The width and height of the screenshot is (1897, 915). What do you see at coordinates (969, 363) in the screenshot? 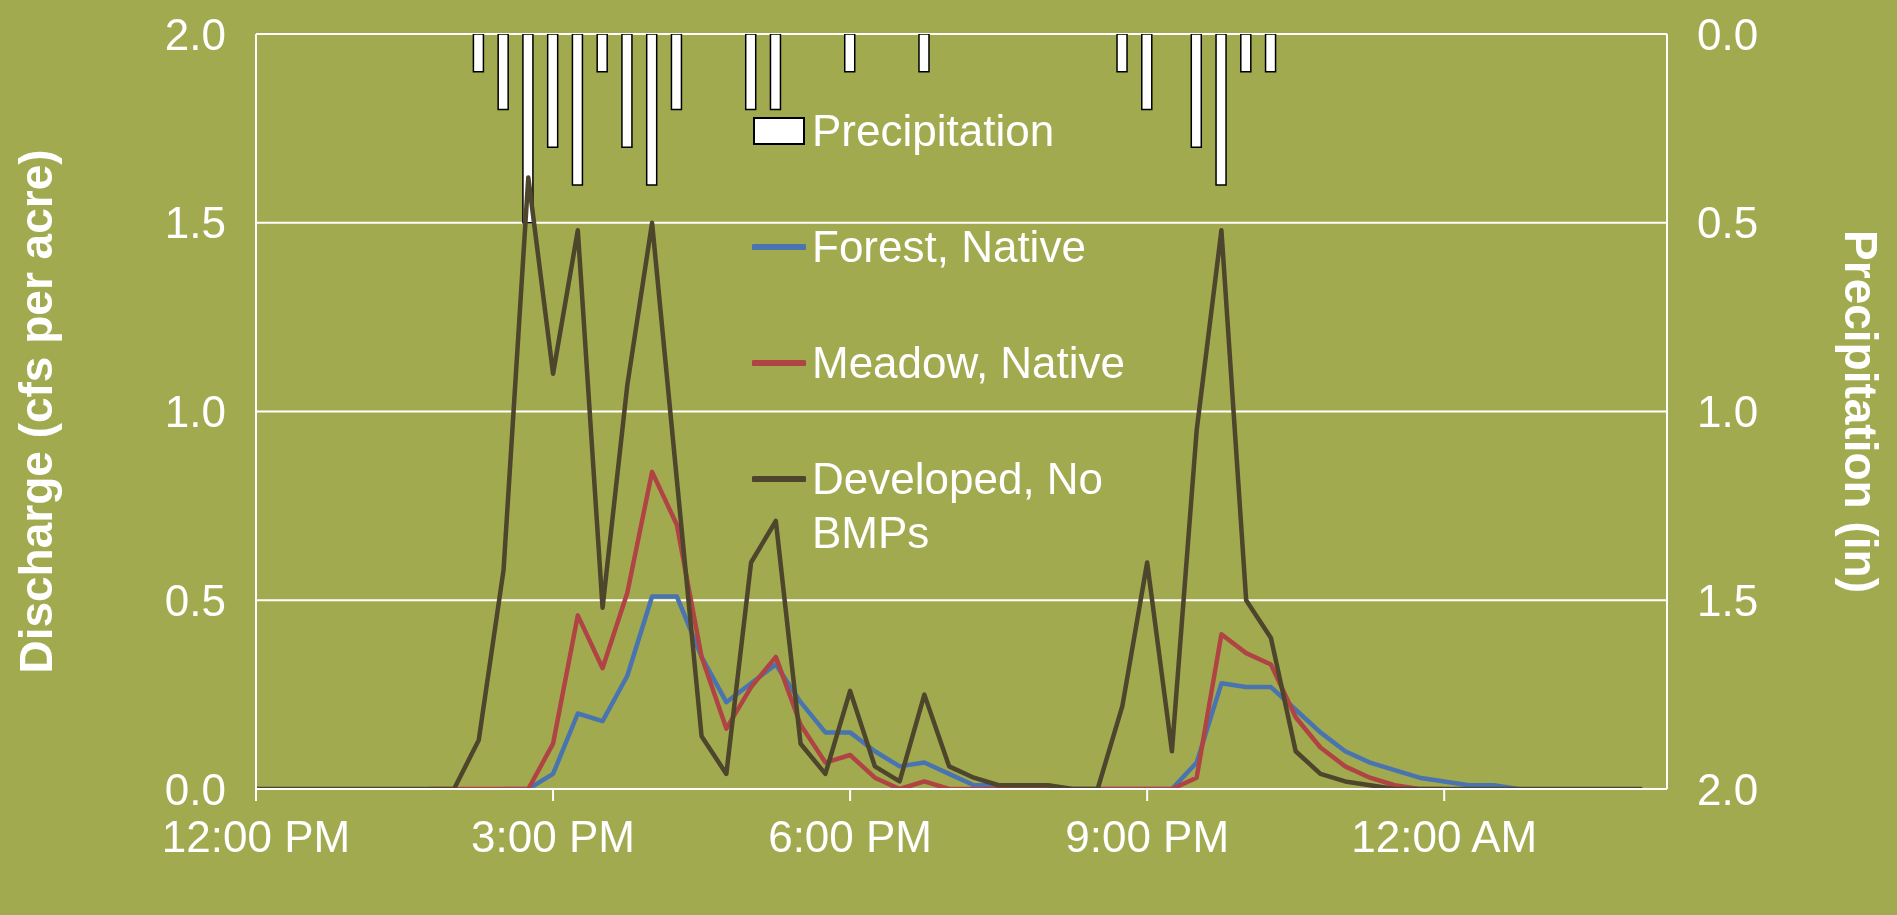
I see `legend-label: Meadow, Native` at bounding box center [969, 363].